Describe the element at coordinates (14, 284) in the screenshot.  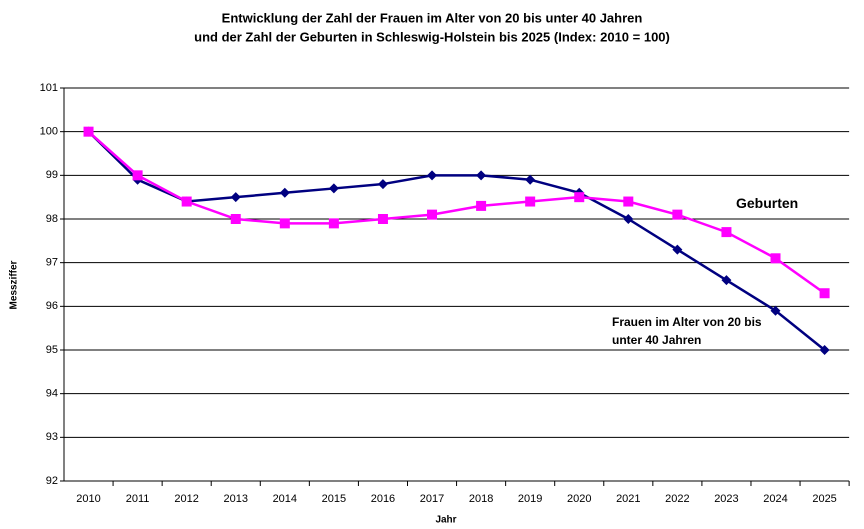
I see `y-axis-title: Messziffer` at that location.